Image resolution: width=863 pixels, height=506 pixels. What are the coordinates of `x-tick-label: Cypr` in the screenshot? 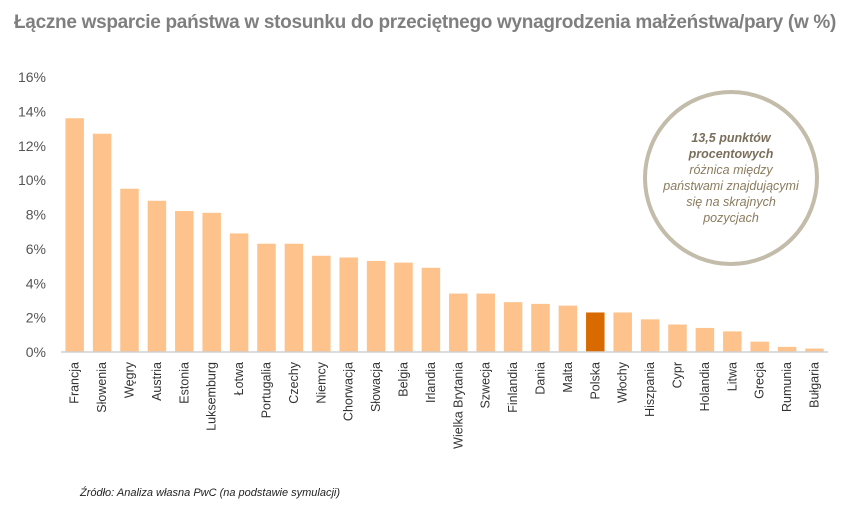 It's located at (678, 375).